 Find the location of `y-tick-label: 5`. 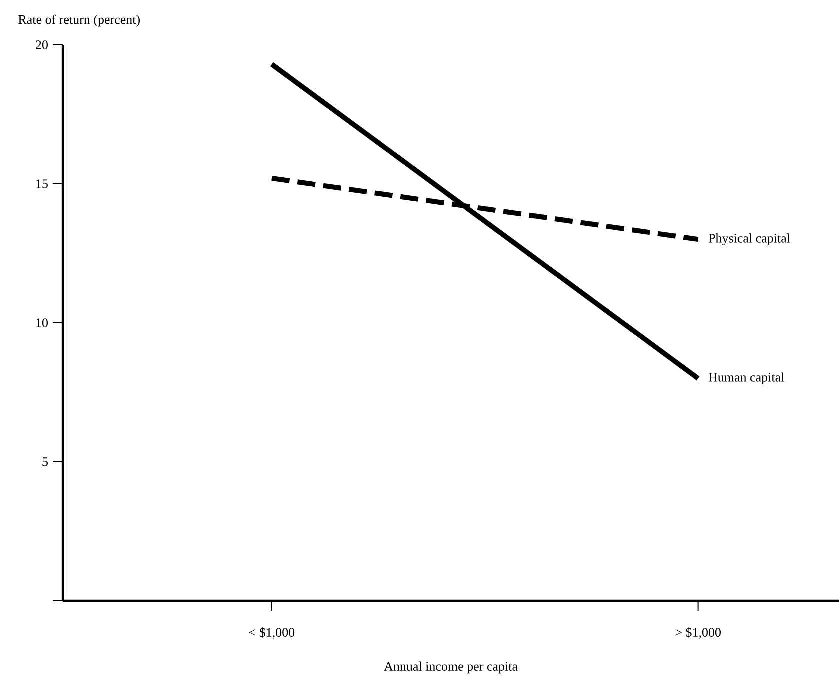

y-tick-label: 5 is located at coordinates (45, 462).